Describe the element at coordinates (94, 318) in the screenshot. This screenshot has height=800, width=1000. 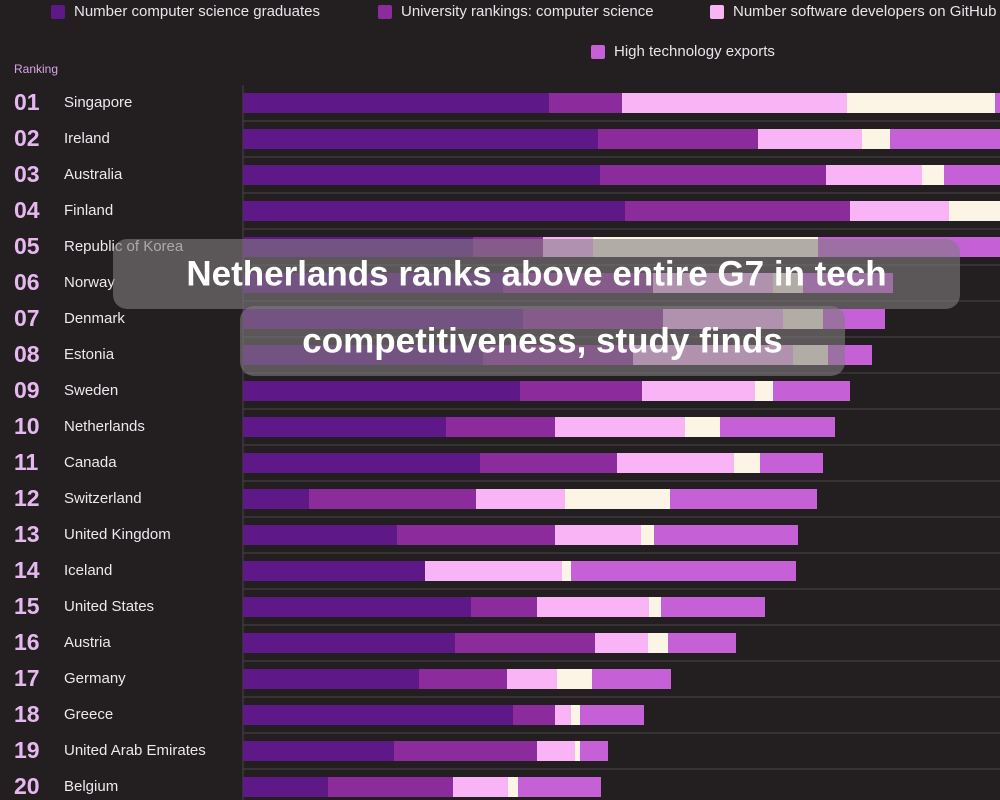
I see `category-label: Denmark` at that location.